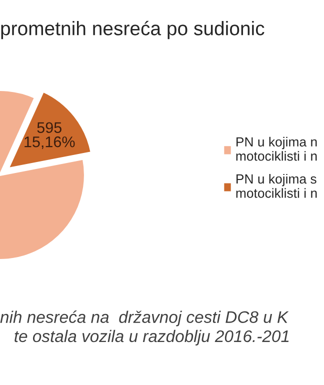 Image resolution: width=324 pixels, height=385 pixels. Describe the element at coordinates (276, 186) in the screenshot. I see `legend-label: PN u kojima s motociklisti i n` at that location.